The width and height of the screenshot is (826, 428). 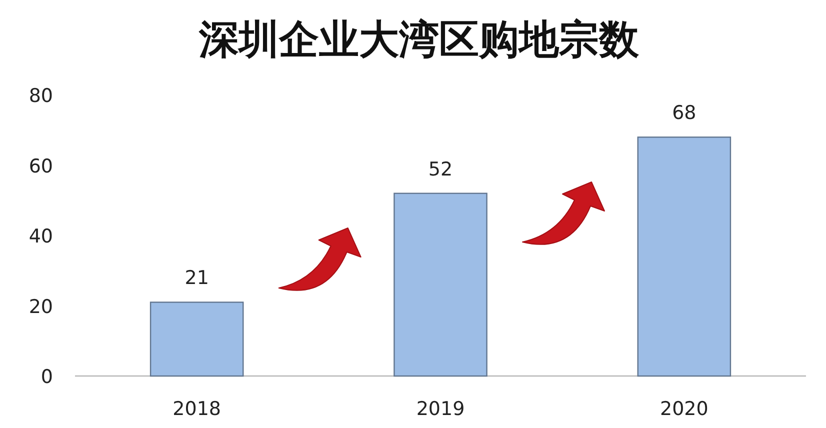 What do you see at coordinates (40, 96) in the screenshot?
I see `y-tick-label: 80` at bounding box center [40, 96].